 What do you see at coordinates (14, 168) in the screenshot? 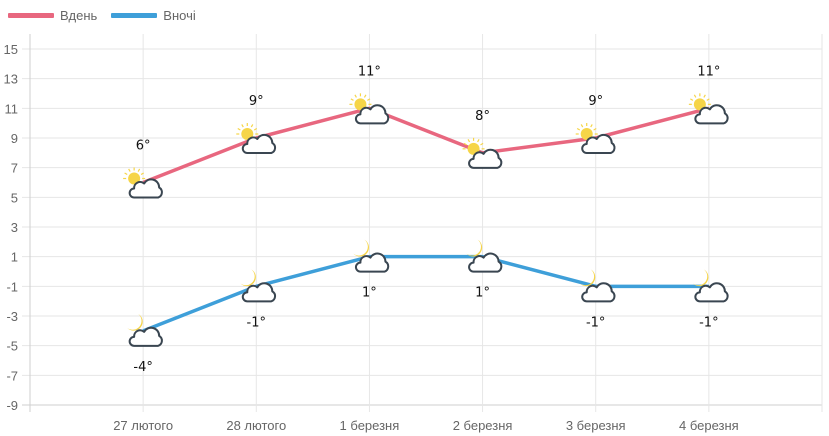
I see `y-tick-label: 7` at bounding box center [14, 168].